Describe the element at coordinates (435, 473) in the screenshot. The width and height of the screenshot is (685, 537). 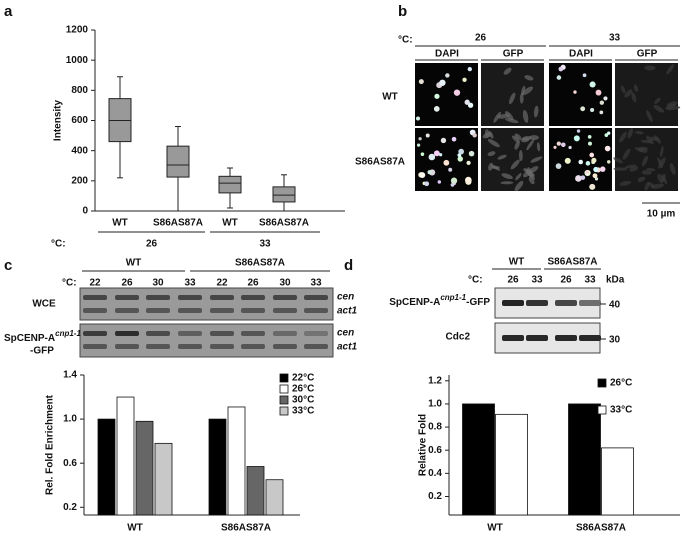
I see `y-tick-label: 0.4` at that location.